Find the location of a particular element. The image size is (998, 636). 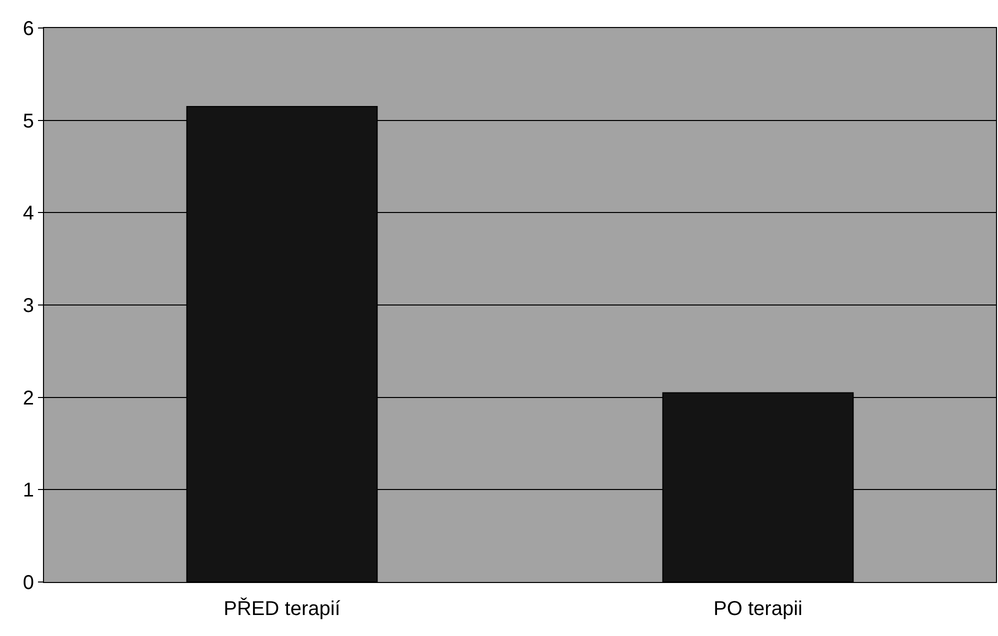

y-tick-label: 1 is located at coordinates (28, 491).